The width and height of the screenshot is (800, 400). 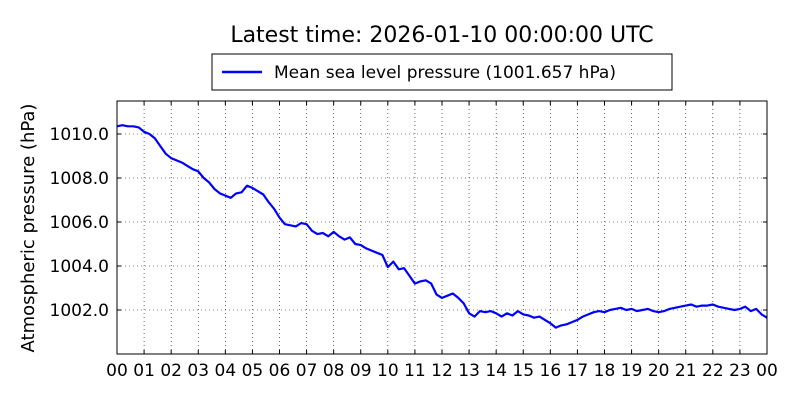 What do you see at coordinates (79, 223) in the screenshot?
I see `y-tick-label: 1006.0` at bounding box center [79, 223].